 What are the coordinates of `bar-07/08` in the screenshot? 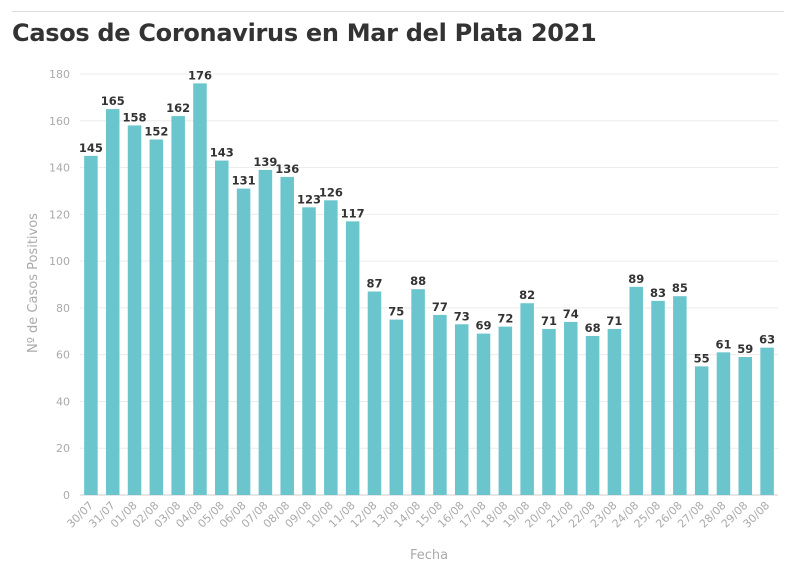 It's located at (265, 332).